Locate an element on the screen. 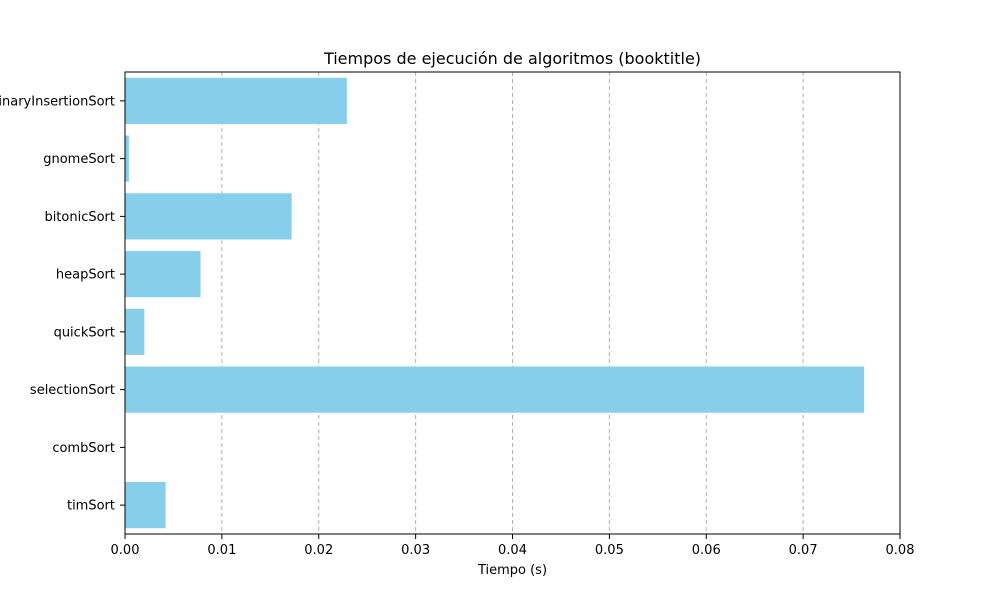 The image size is (1000, 600). x-tick-label: 0.02 is located at coordinates (318, 550).